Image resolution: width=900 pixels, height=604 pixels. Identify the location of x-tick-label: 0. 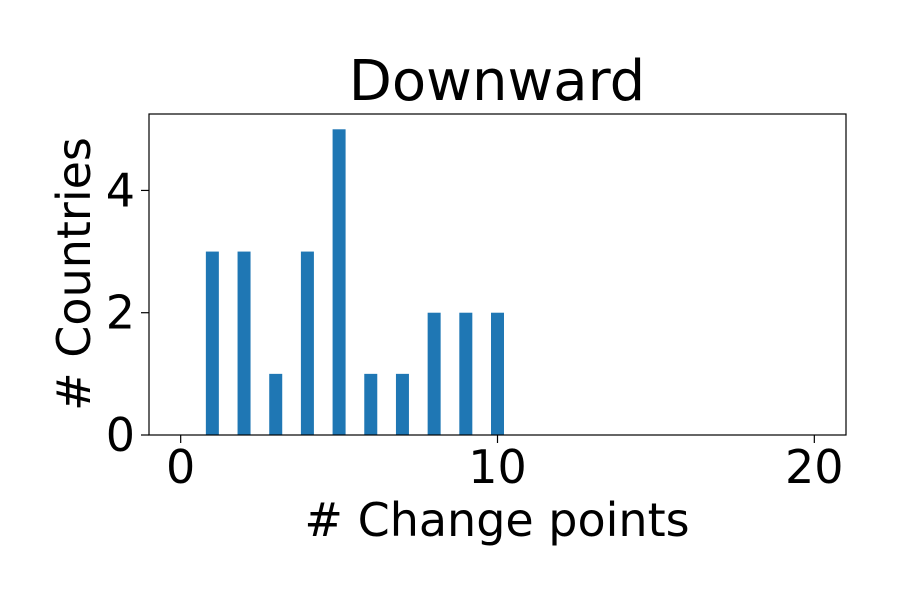
(180, 467).